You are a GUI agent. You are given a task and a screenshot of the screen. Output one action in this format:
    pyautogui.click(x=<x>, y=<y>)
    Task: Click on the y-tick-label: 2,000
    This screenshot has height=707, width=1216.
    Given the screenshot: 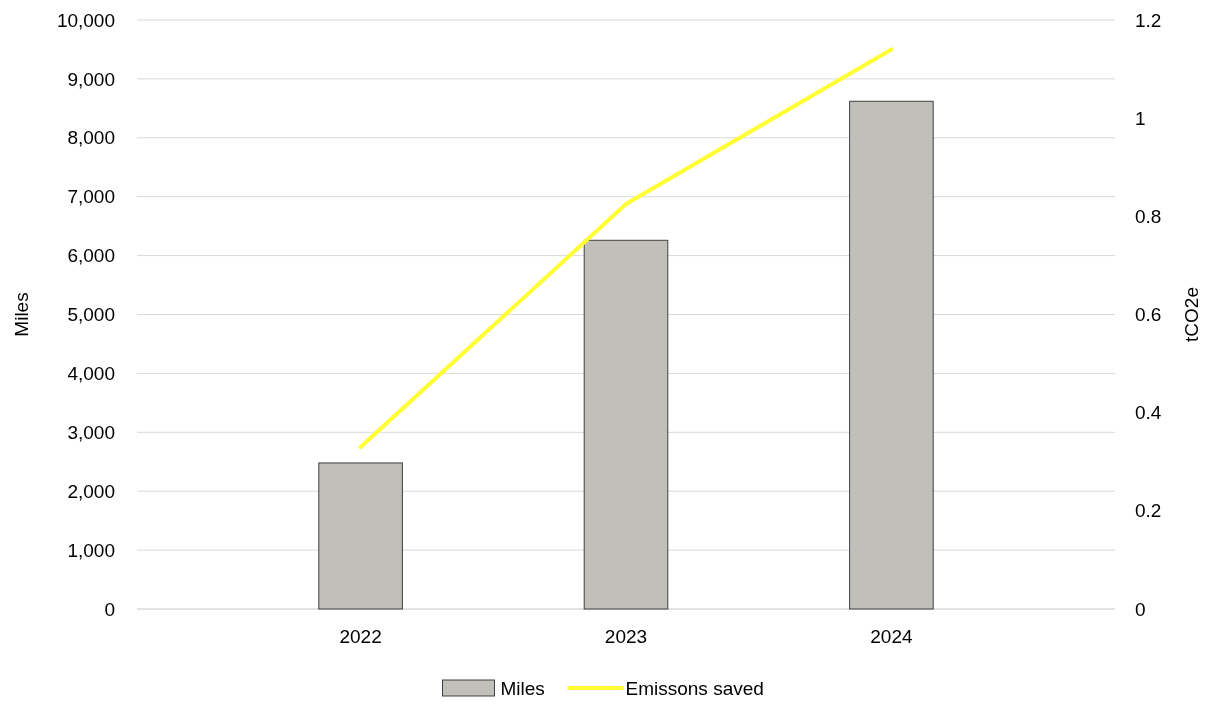 What is the action you would take?
    pyautogui.click(x=91, y=491)
    